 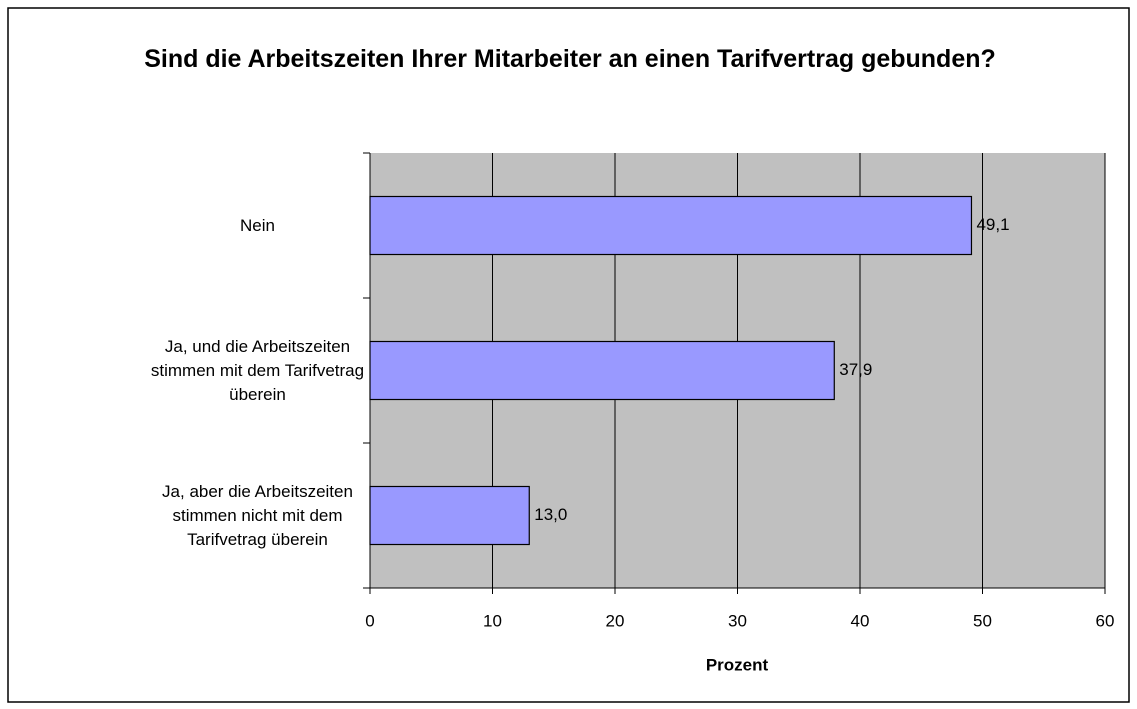 What do you see at coordinates (615, 620) in the screenshot?
I see `x-tick-label: 20` at bounding box center [615, 620].